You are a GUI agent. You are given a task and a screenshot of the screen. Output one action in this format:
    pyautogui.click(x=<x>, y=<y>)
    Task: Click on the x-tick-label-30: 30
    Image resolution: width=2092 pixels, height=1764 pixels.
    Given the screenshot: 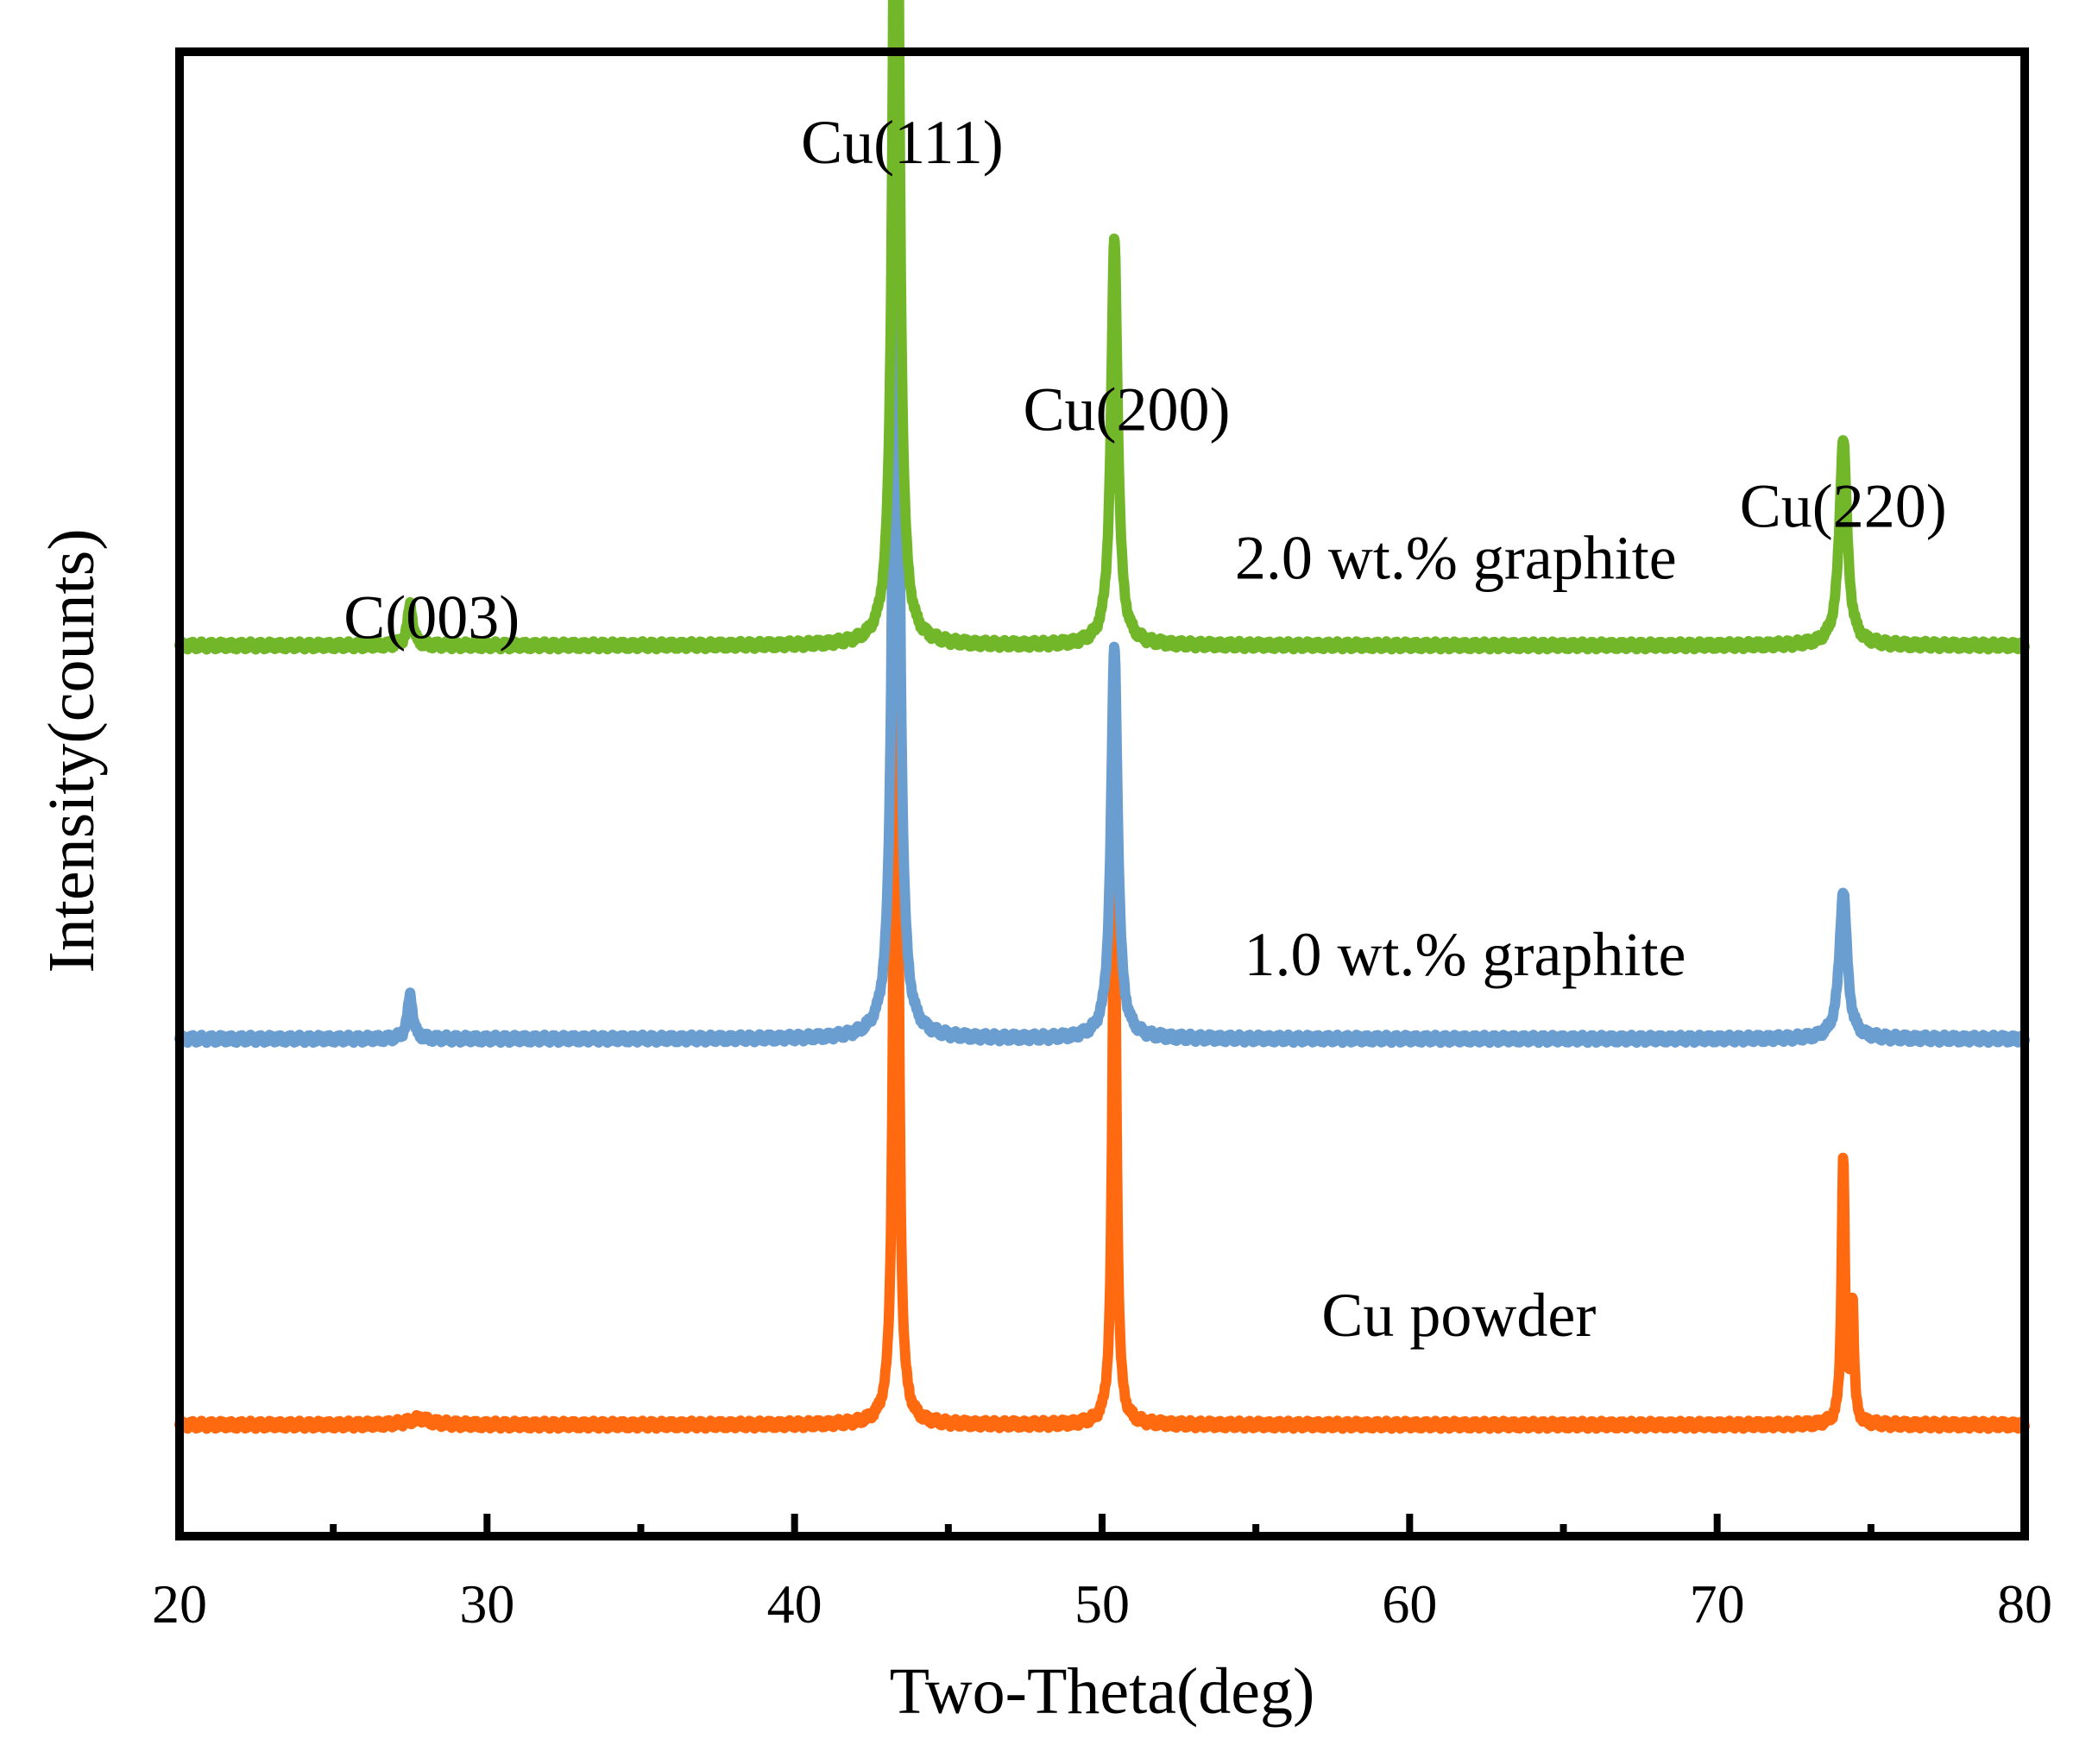 What is the action you would take?
    pyautogui.click(x=486, y=1604)
    